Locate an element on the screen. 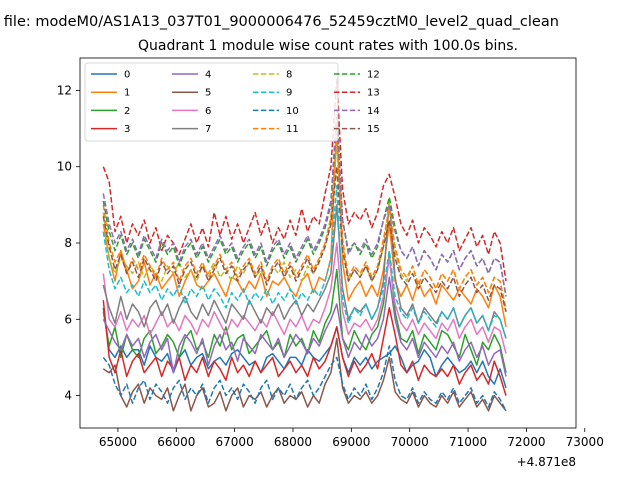 The height and width of the screenshot is (480, 640). legend-label-14: 14 is located at coordinates (373, 111).